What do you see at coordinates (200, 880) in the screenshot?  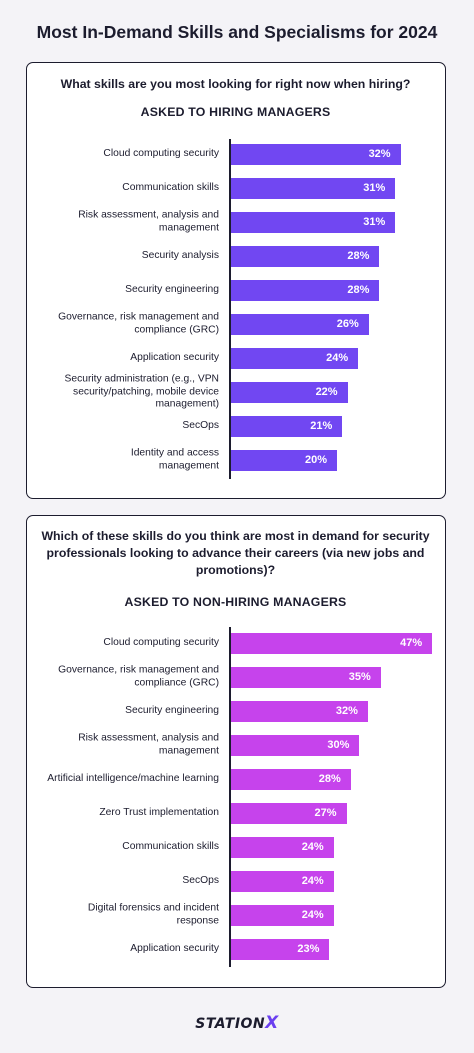 I see `chart2-category-label: SecOps` at bounding box center [200, 880].